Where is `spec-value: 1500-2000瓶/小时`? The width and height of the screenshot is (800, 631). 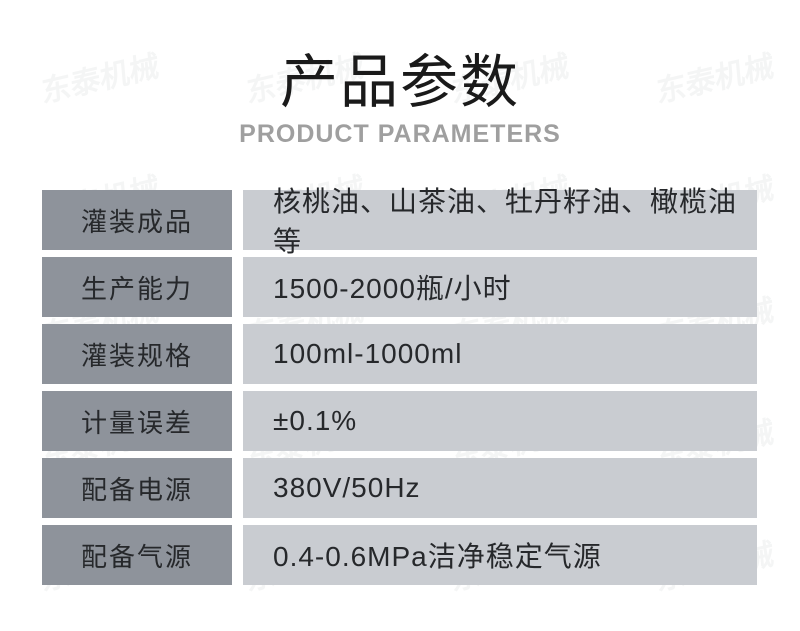 spec-value: 1500-2000瓶/小时 is located at coordinates (500, 287).